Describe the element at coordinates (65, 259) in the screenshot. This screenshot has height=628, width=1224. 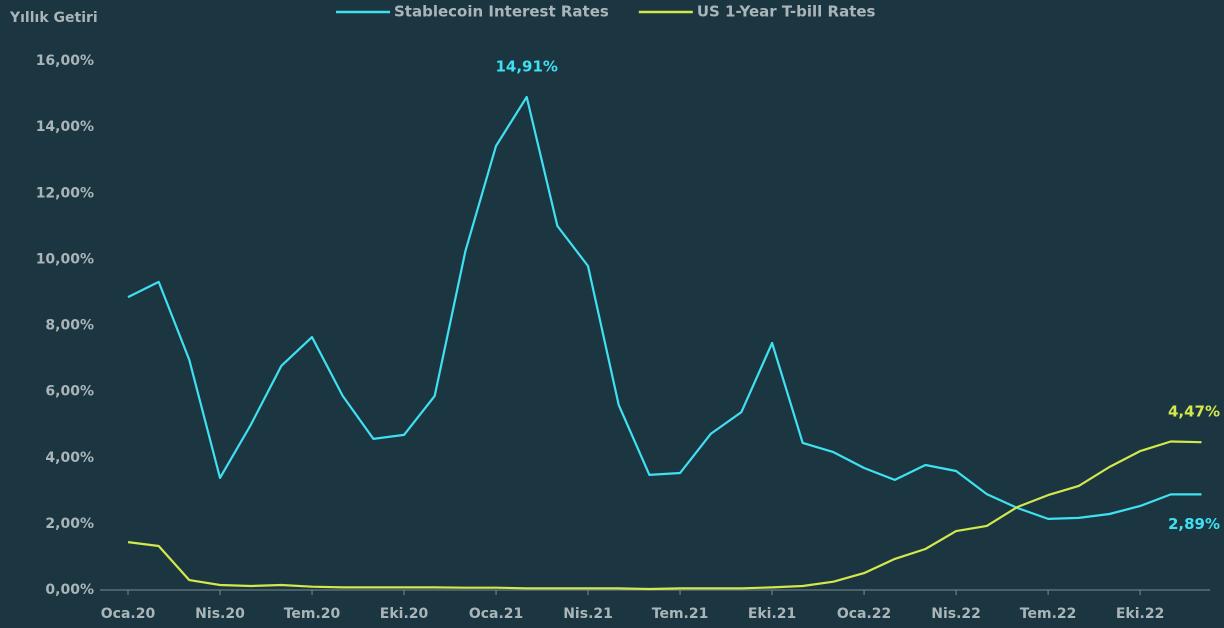
I see `y-tick-label: 10,00%` at that location.